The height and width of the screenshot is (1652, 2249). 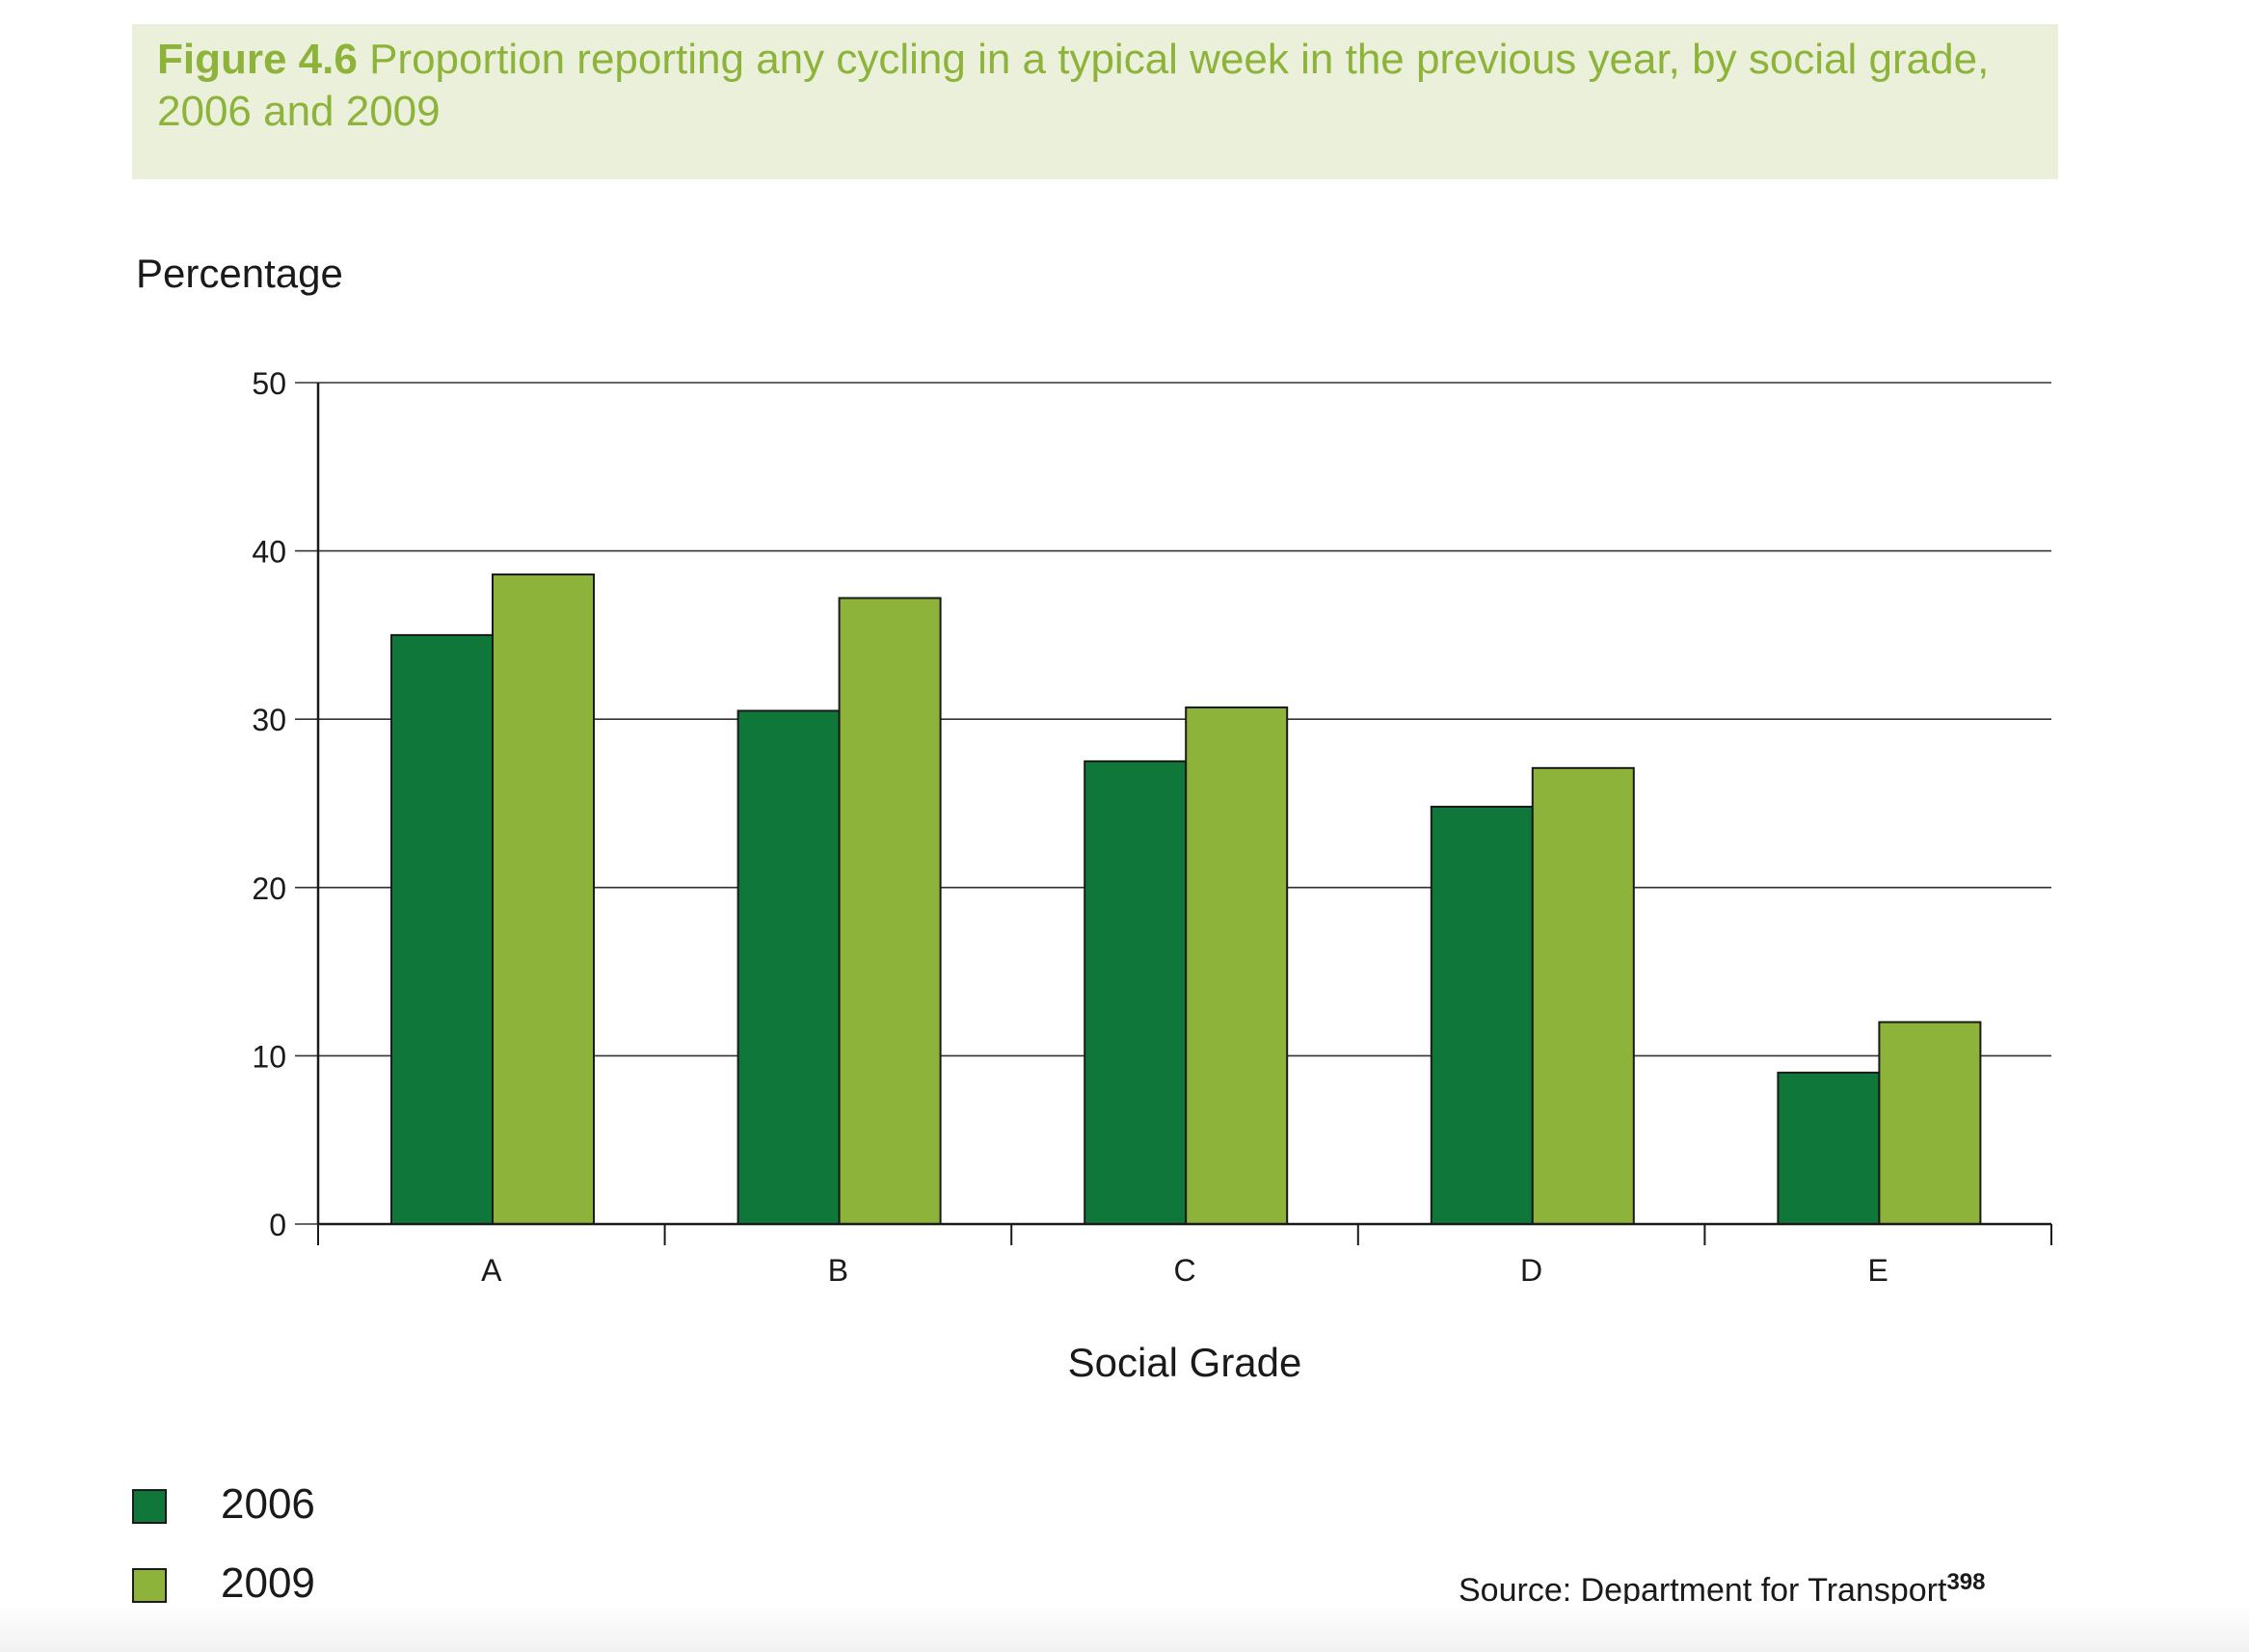 I want to click on bar-2009-E, so click(x=1930, y=1123).